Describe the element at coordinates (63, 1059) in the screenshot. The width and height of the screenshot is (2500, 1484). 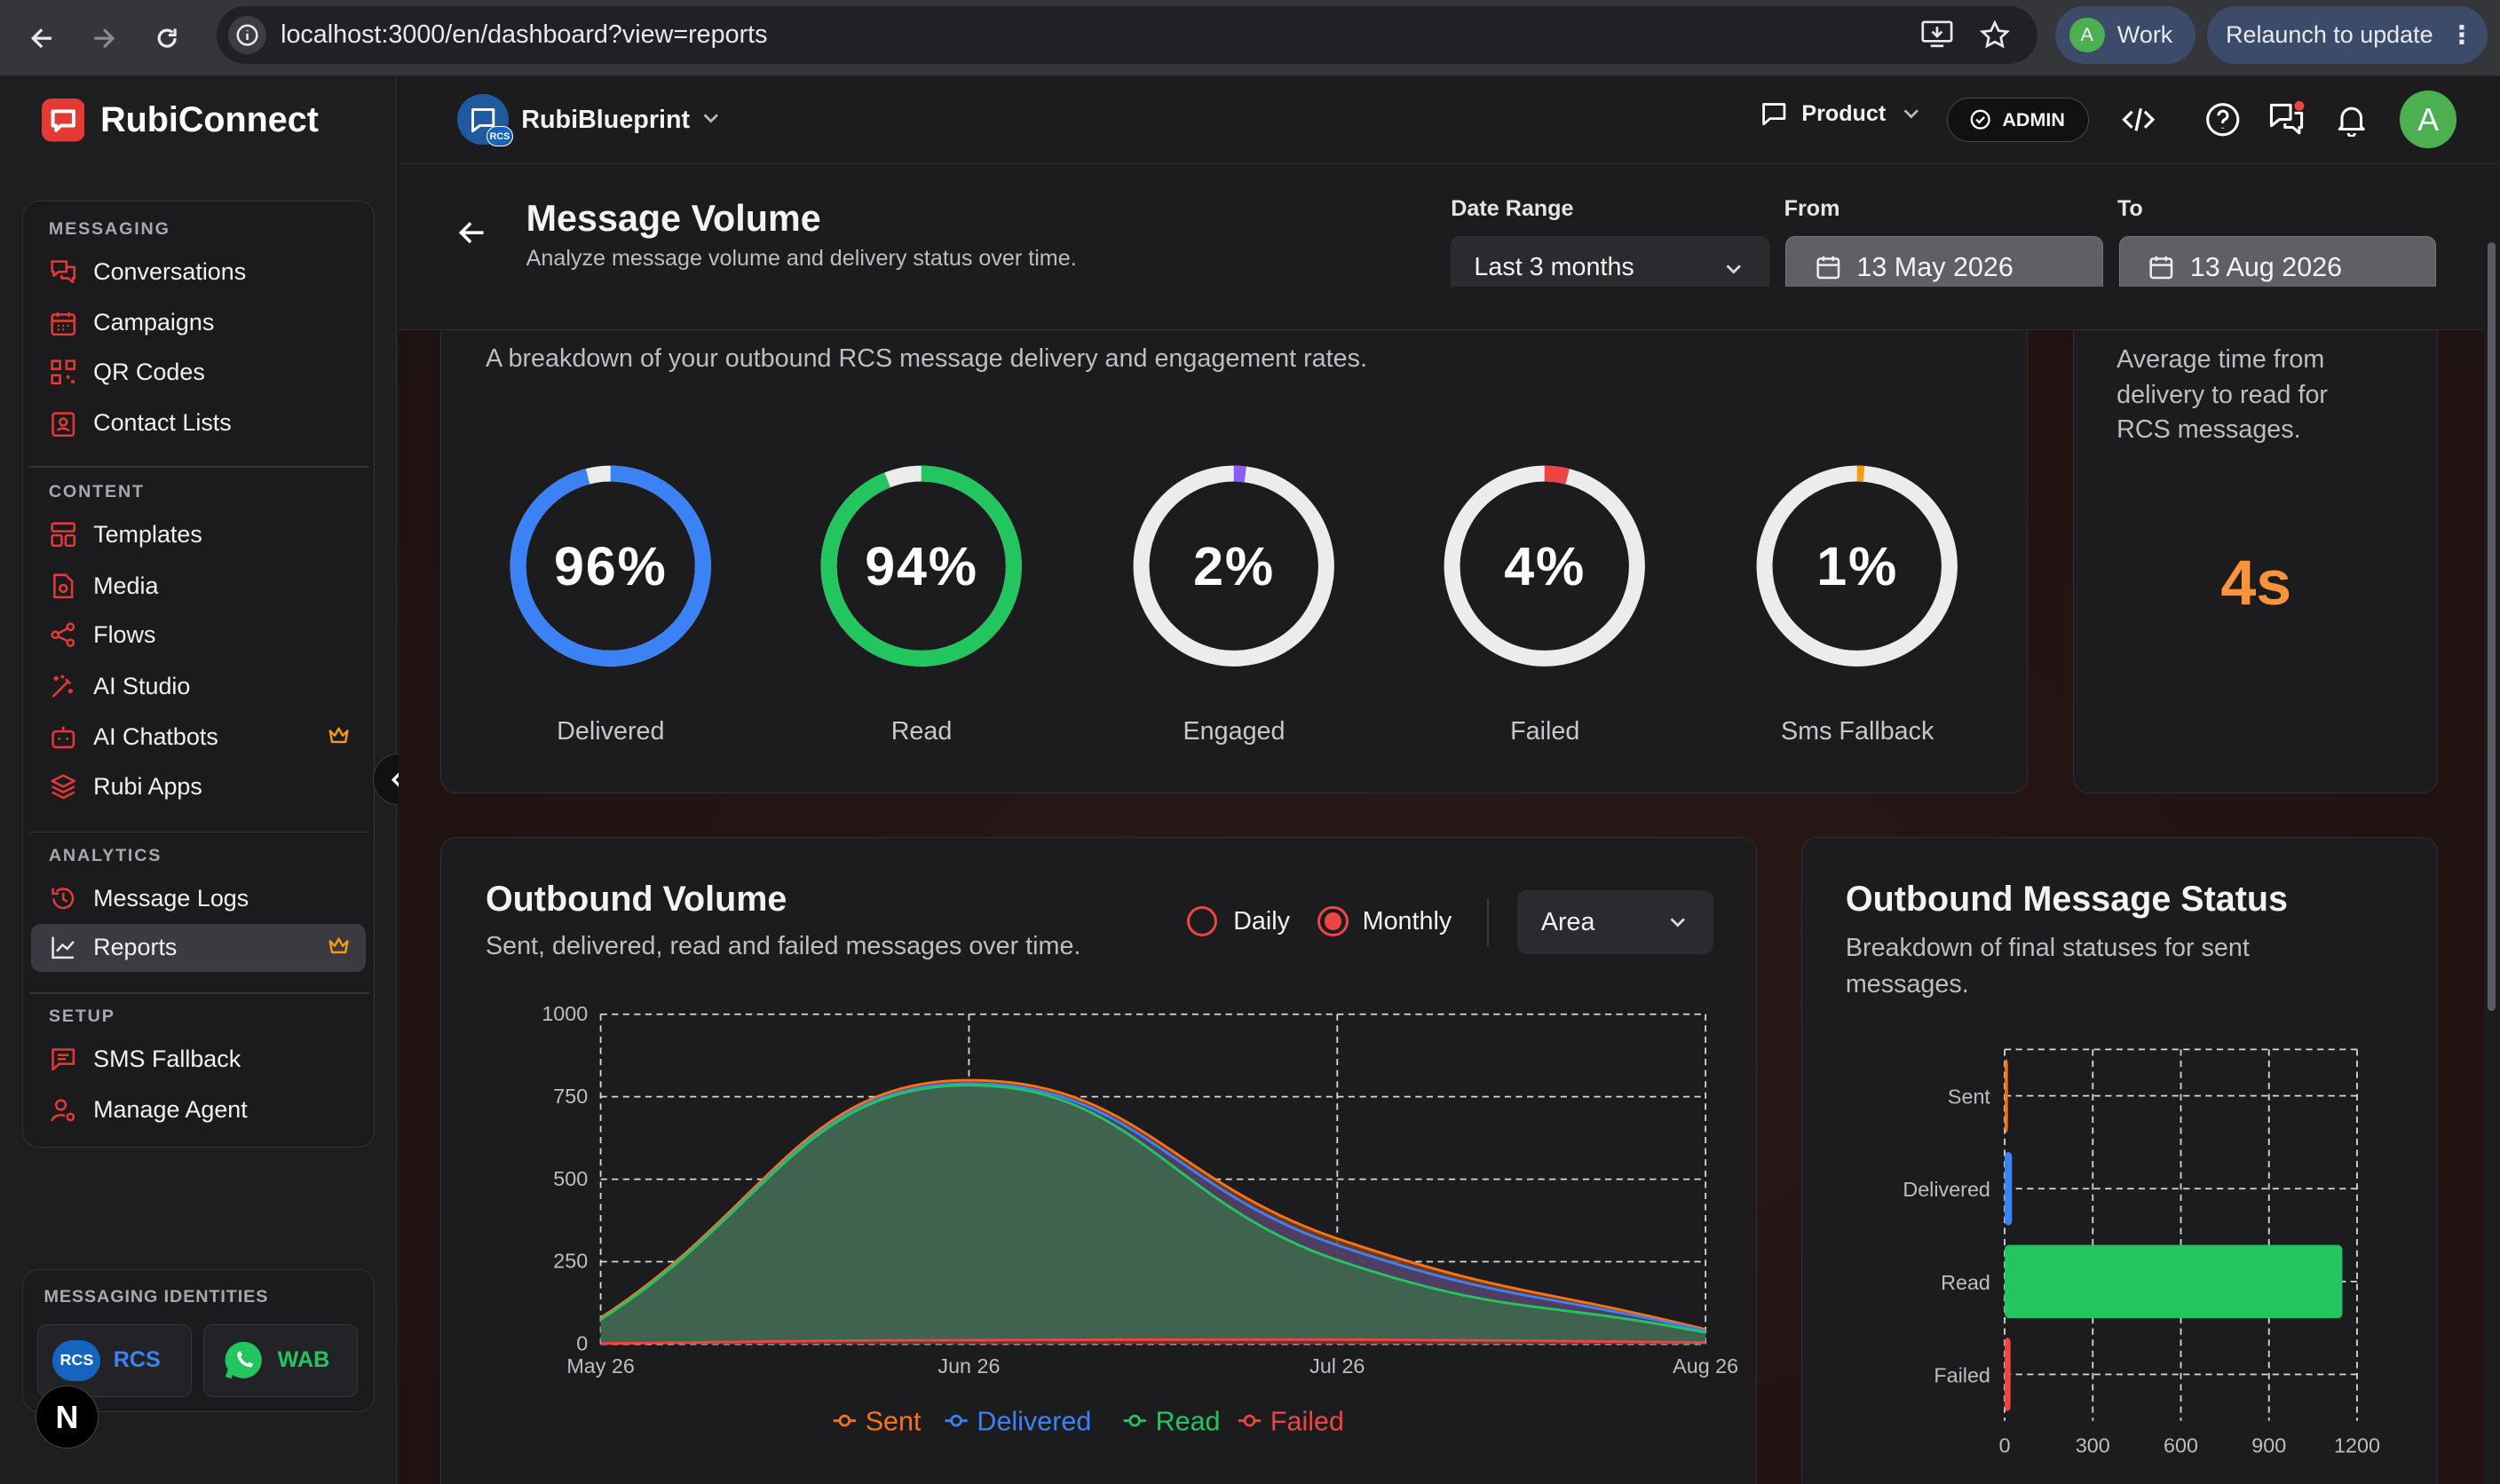
I see `message-square-icon` at that location.